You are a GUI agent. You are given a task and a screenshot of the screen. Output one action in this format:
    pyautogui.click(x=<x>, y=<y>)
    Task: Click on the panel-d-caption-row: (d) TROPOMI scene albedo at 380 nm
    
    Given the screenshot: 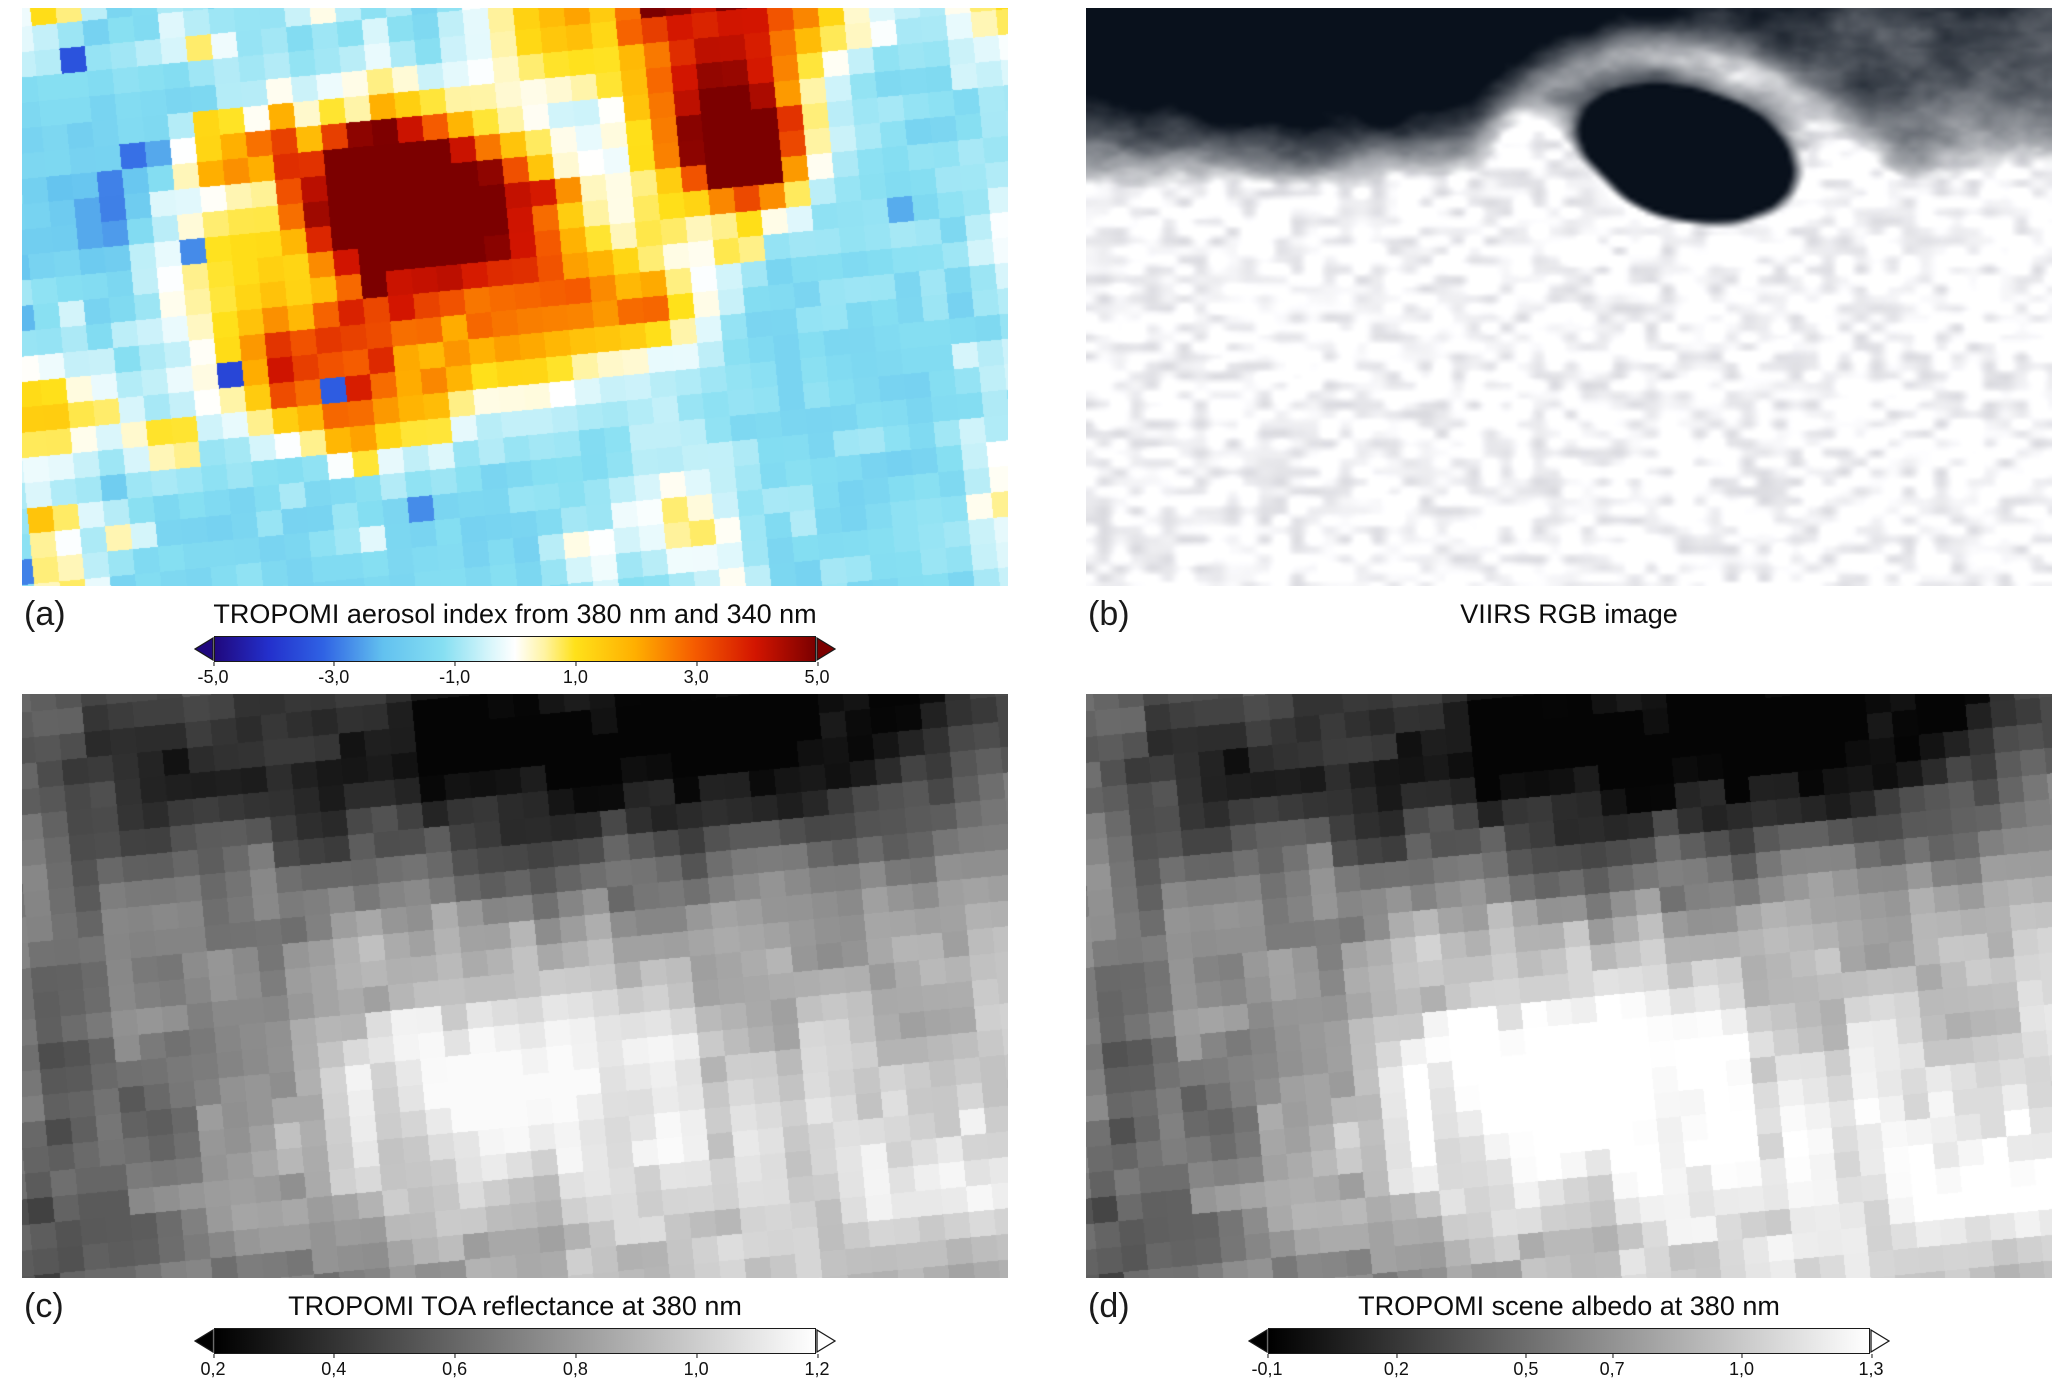 What is the action you would take?
    pyautogui.click(x=1569, y=1306)
    